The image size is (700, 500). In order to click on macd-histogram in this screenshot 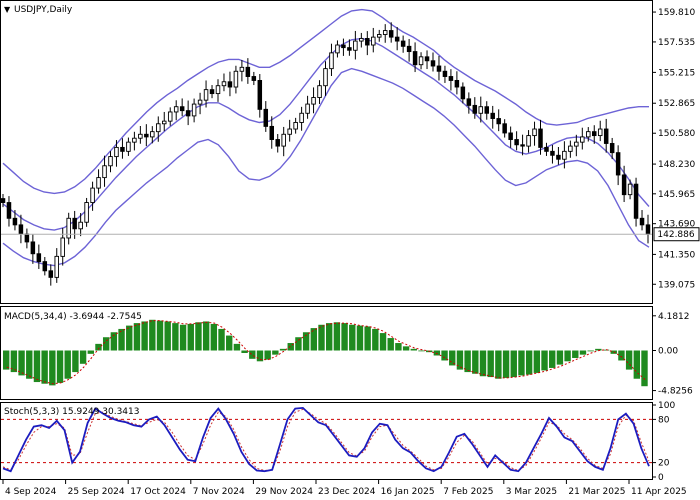, I will do `click(325, 353)`.